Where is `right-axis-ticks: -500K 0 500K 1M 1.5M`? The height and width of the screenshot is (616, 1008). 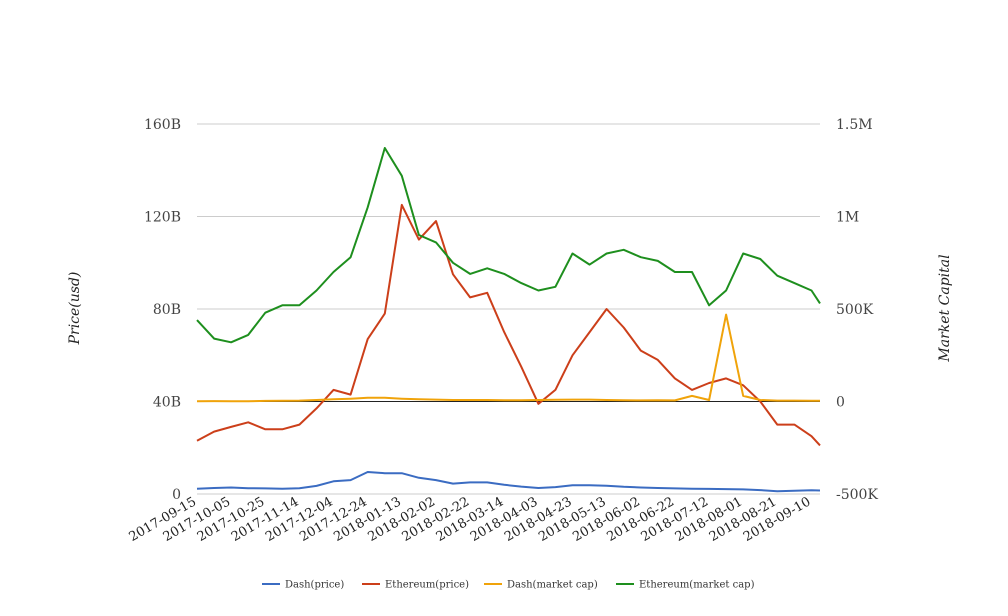
right-axis-ticks: -500K 0 500K 1M 1.5M is located at coordinates (857, 310).